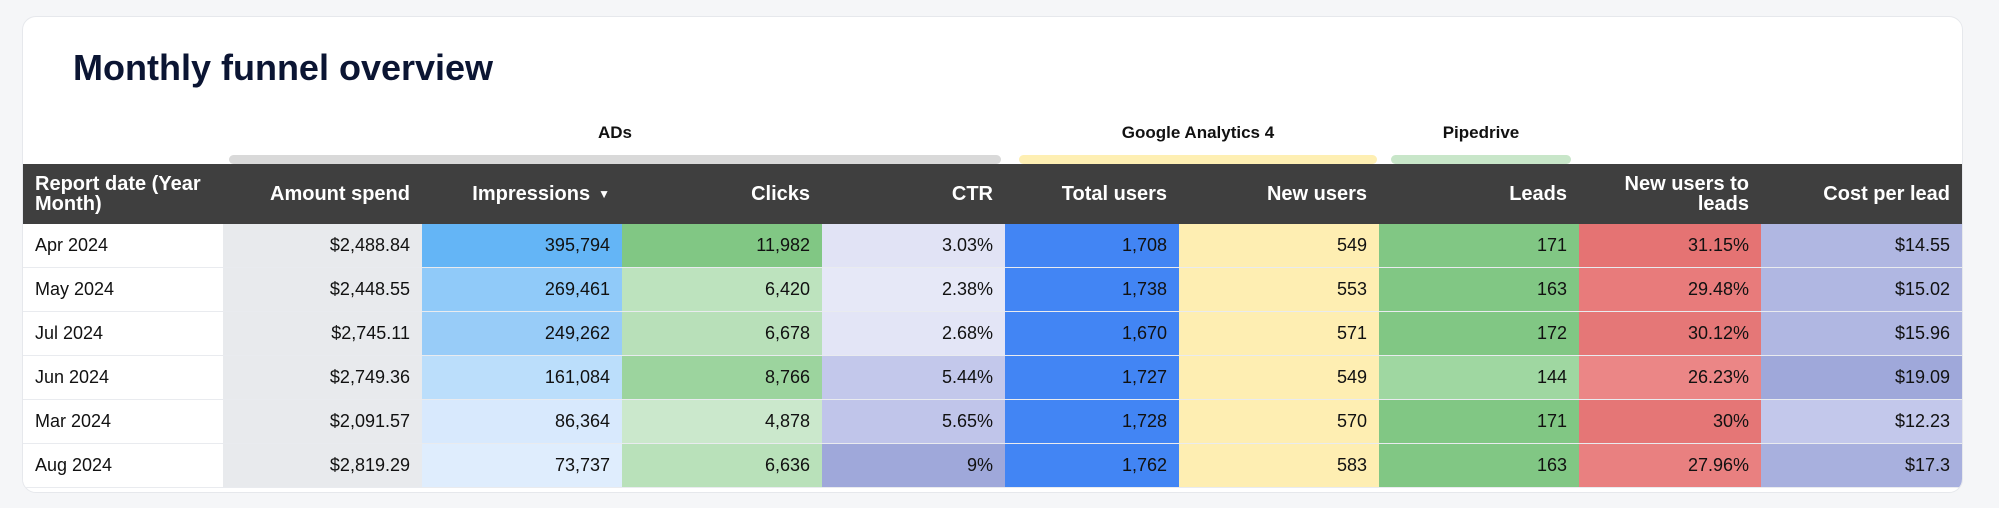 The width and height of the screenshot is (1999, 508). Describe the element at coordinates (913, 377) in the screenshot. I see `cell-ctr: 5.44%` at that location.